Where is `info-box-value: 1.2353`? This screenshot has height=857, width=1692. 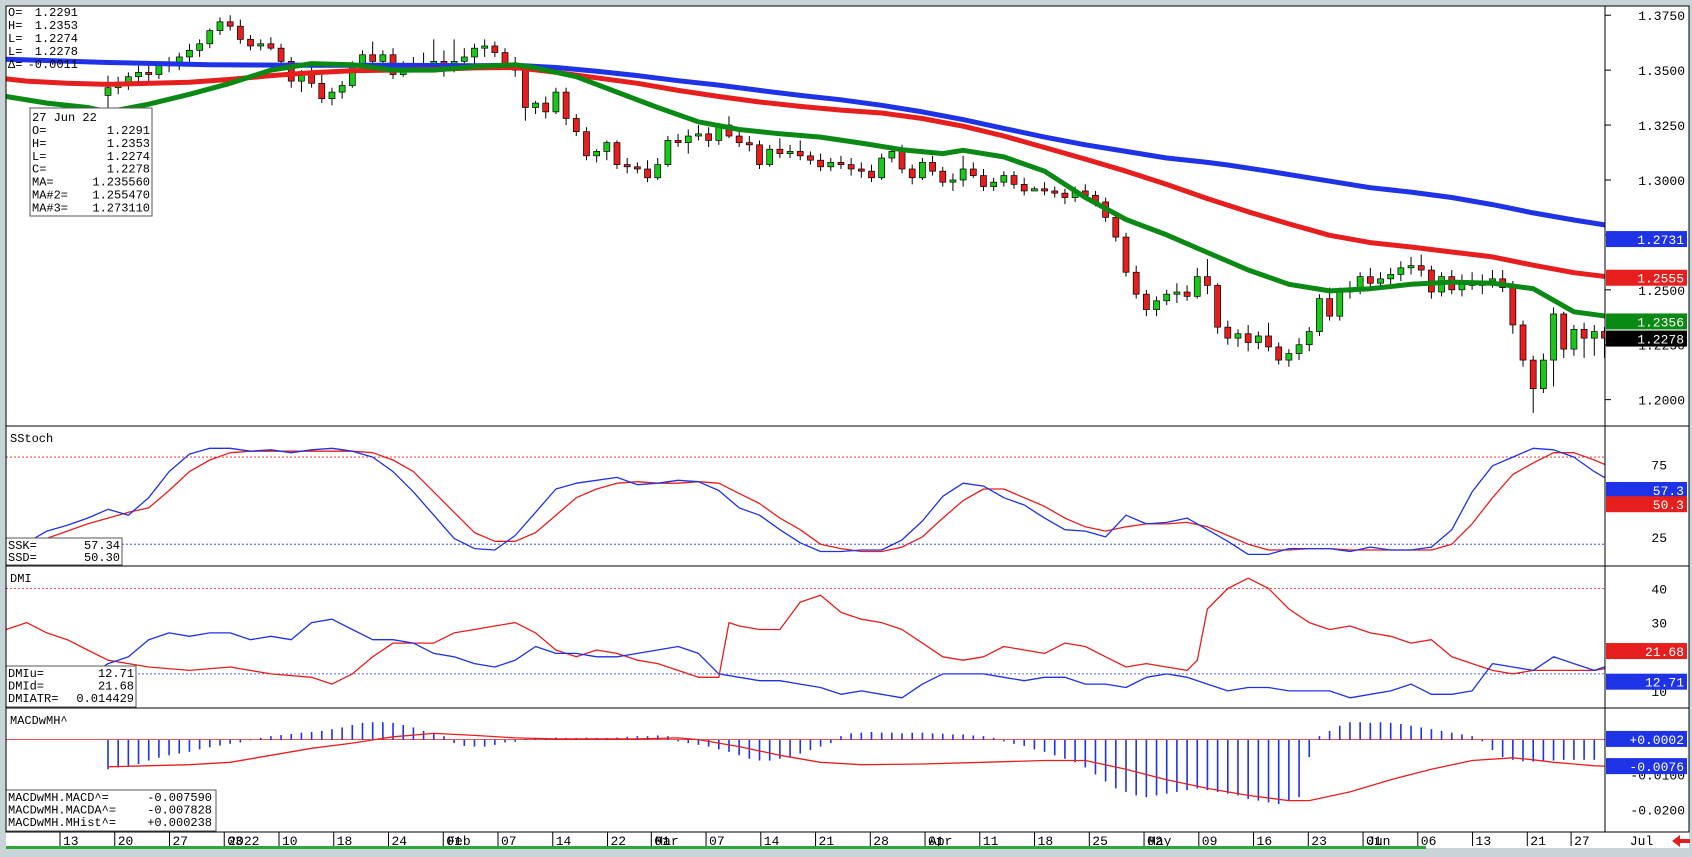
info-box-value: 1.2353 is located at coordinates (128, 144).